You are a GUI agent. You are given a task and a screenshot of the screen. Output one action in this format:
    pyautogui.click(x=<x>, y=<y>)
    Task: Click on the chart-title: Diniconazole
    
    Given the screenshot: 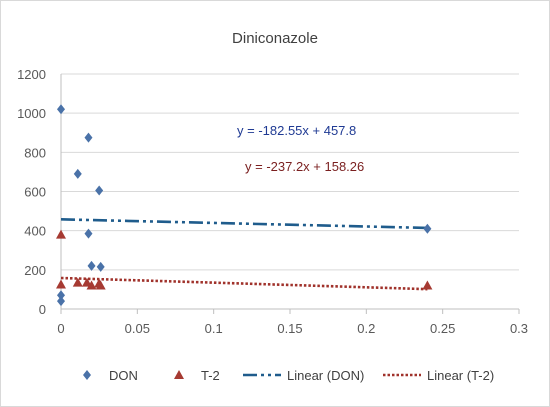 What is the action you would take?
    pyautogui.click(x=275, y=38)
    